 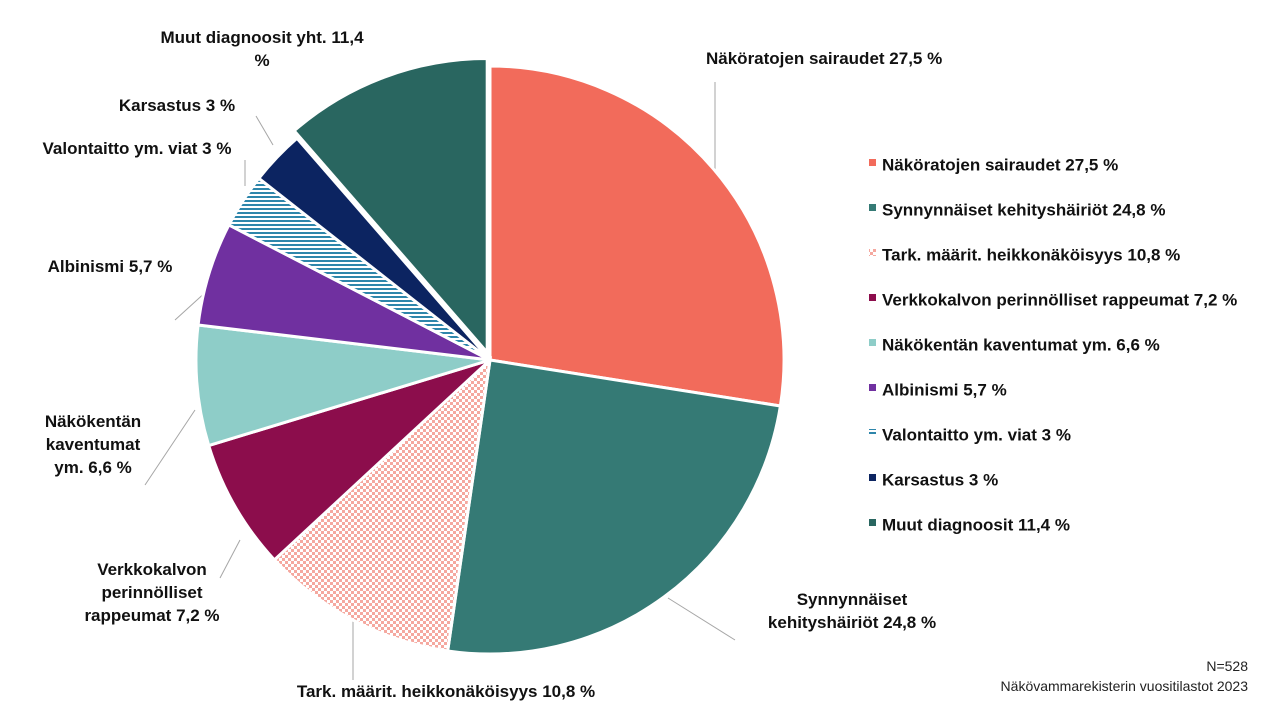 I want to click on leader-line-verkkokalvon-perinnolliset-rappeumat, so click(x=230, y=559).